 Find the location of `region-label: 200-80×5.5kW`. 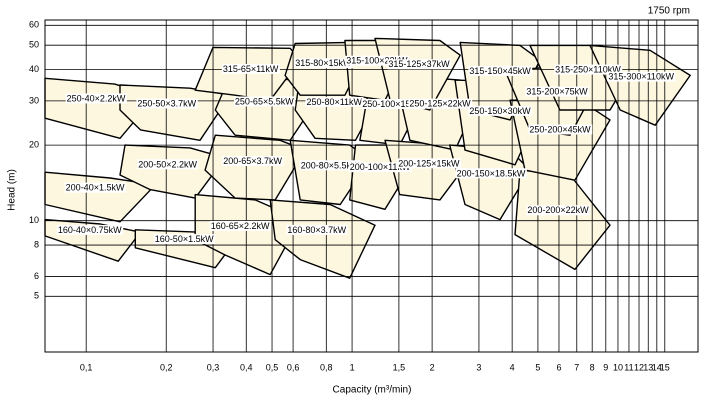

region-label: 200-80×5.5kW is located at coordinates (330, 165).